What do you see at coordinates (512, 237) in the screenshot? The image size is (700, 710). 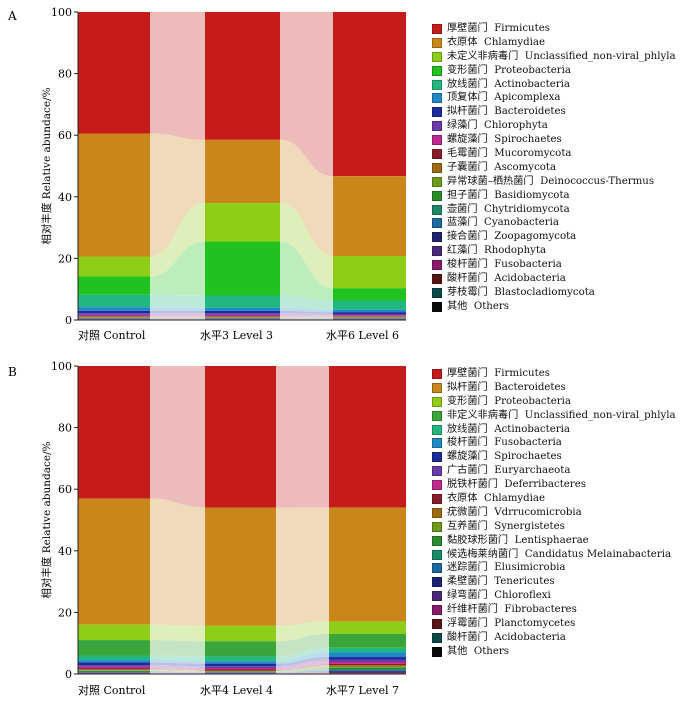 I see `legend-label: 接合菌门 Zoopagomycota` at bounding box center [512, 237].